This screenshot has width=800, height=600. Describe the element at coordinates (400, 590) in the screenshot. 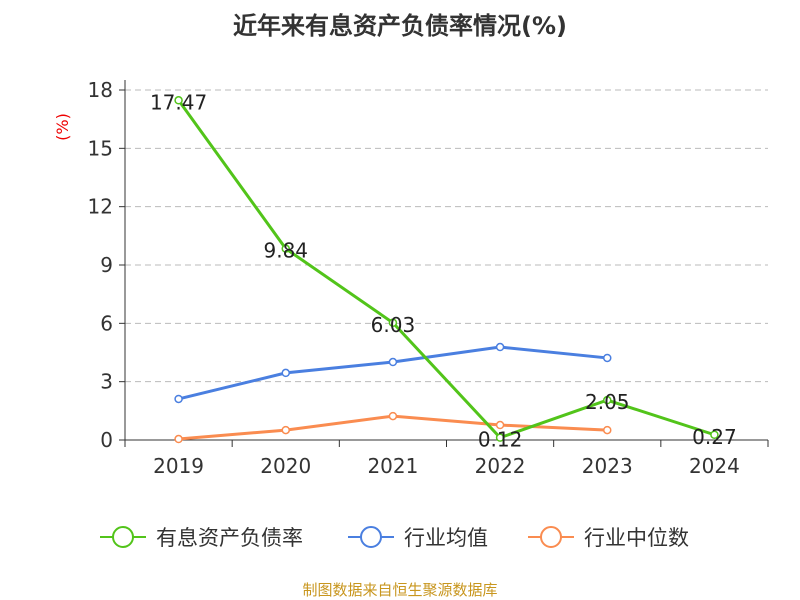

I see `source-footer: 制图数据来自恒生聚源数据库` at that location.